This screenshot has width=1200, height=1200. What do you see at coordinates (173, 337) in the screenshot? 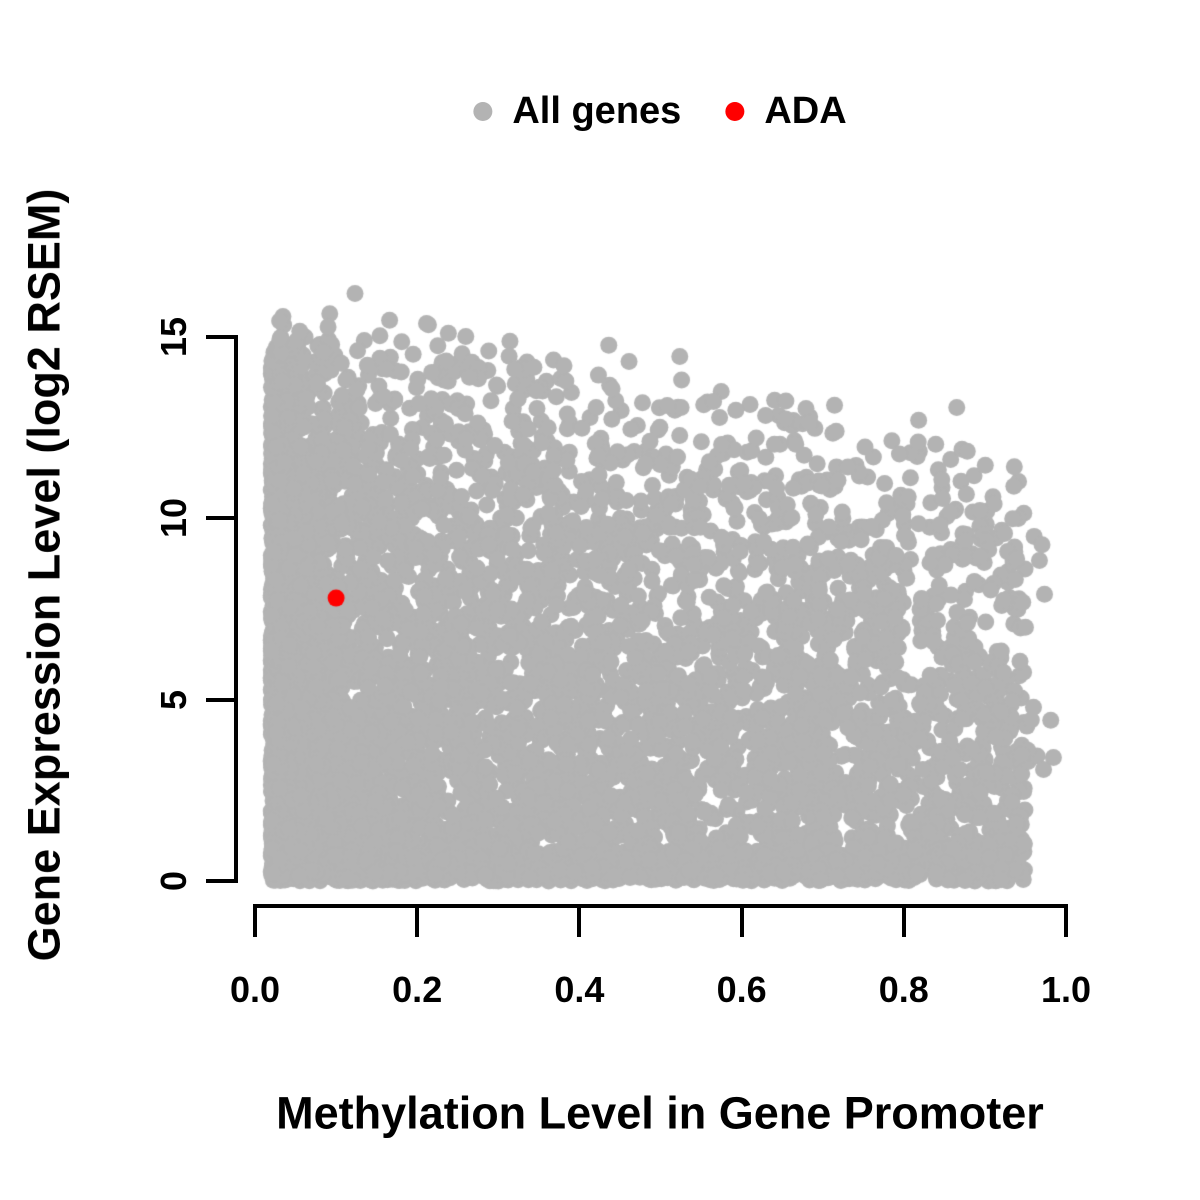
I see `y-tick-label: 15` at bounding box center [173, 337].